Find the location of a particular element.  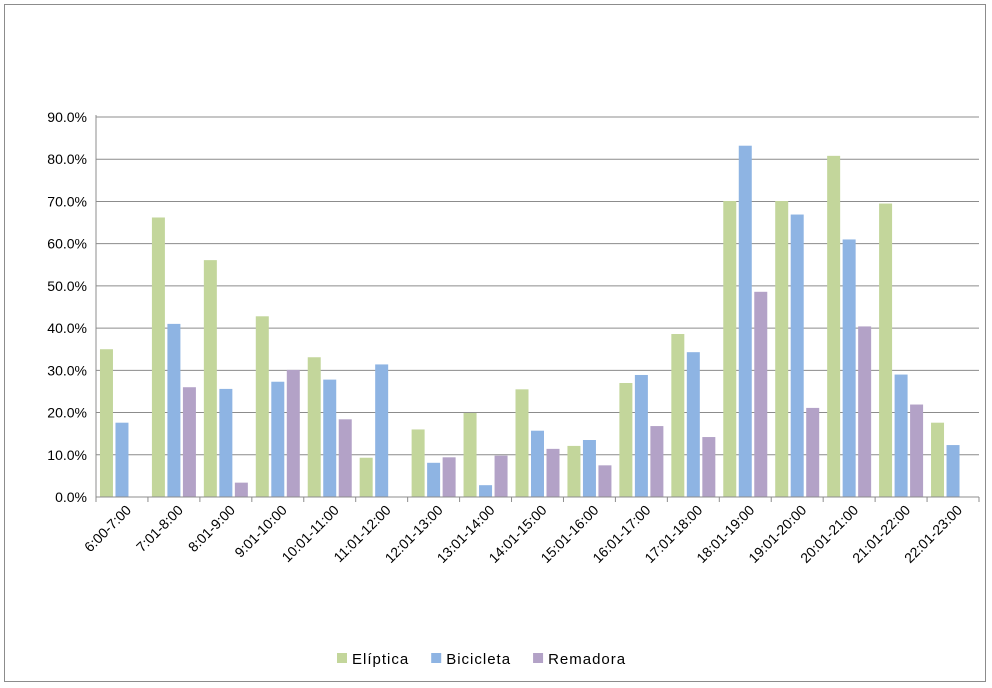

x-tick-label: 7:01-8:00 is located at coordinates (159, 528).